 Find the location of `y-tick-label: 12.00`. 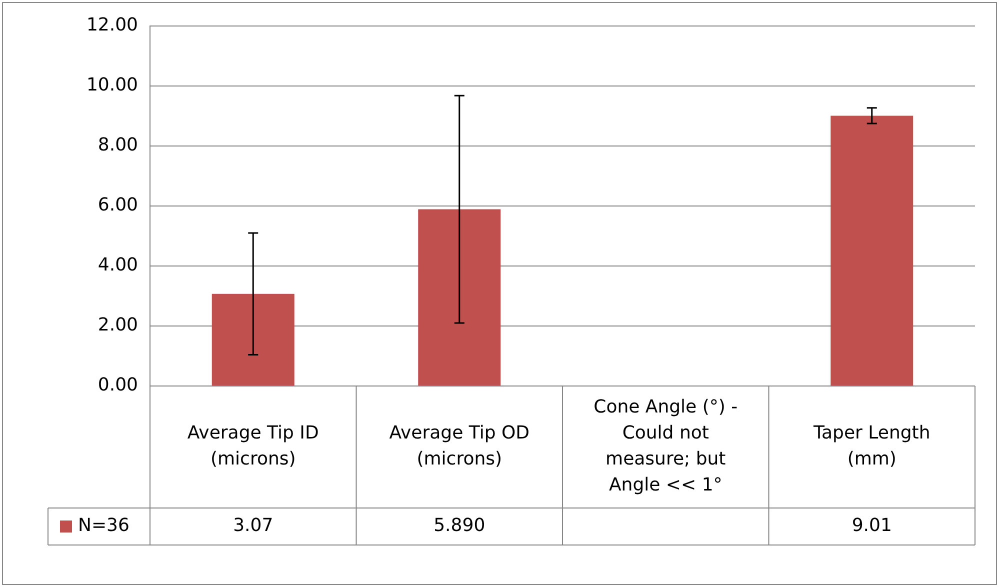

y-tick-label: 12.00 is located at coordinates (112, 25).